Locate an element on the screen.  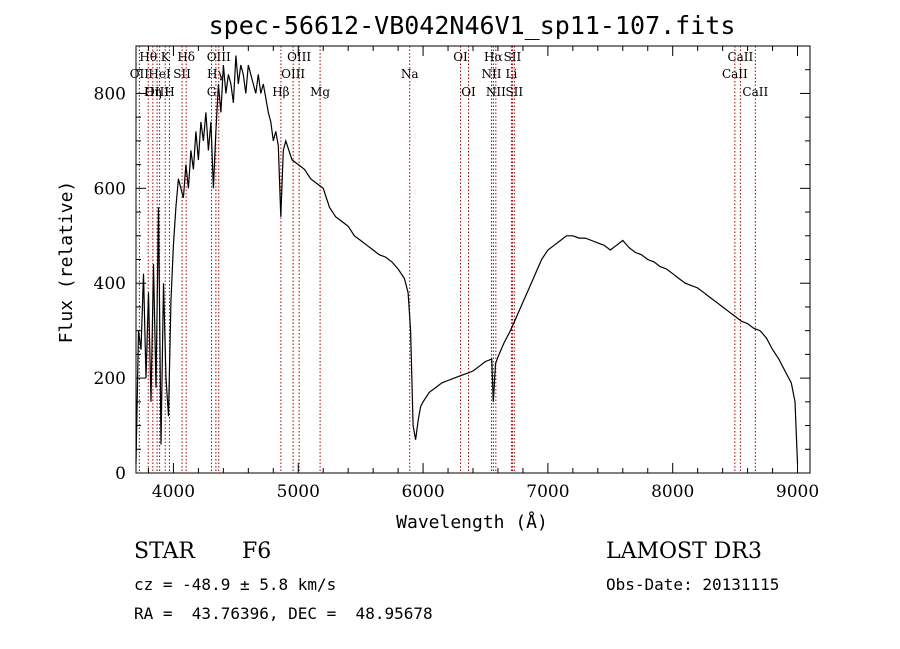
spectral-line-label: Hη is located at coordinates (153, 92).